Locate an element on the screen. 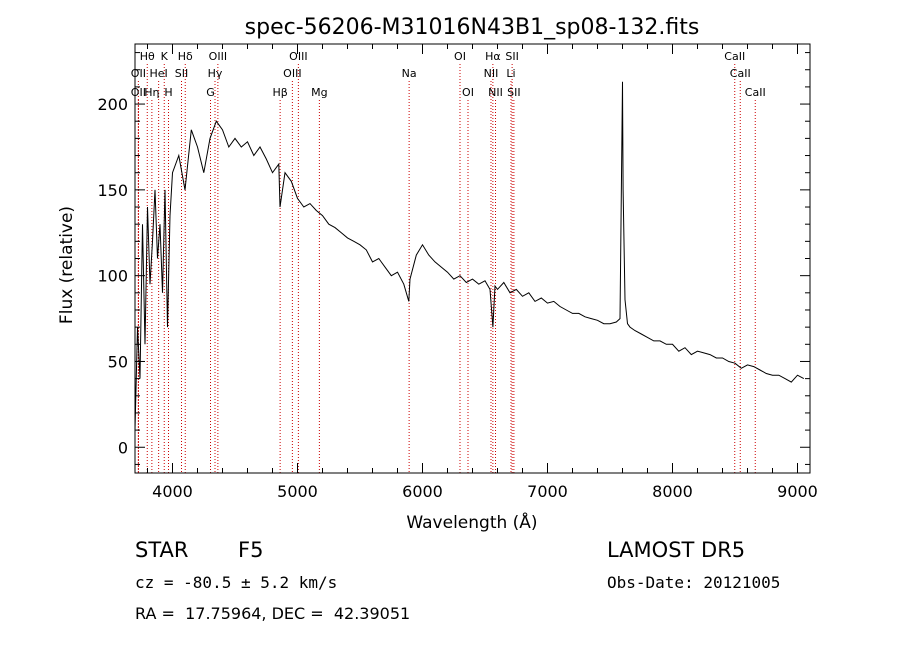 This screenshot has height=649, width=900. spectral-line-label: Hα is located at coordinates (493, 56).